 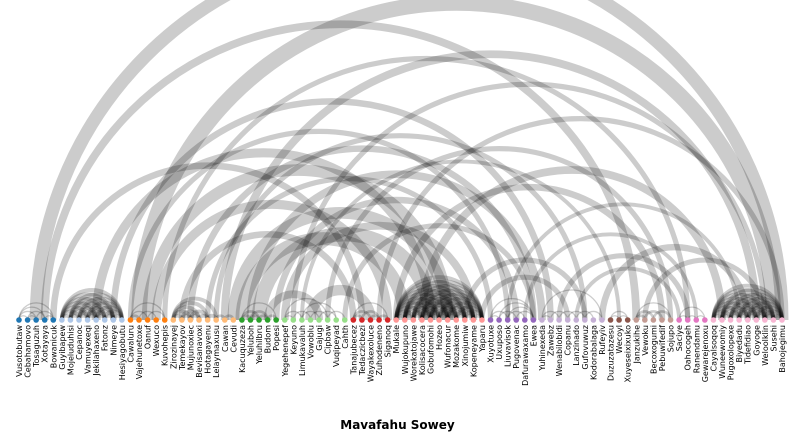 I want to click on link-arc, so click(x=692, y=313).